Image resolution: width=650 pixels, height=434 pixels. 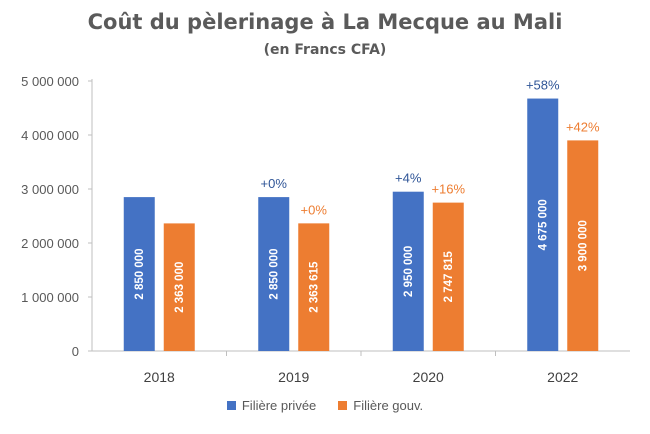 I want to click on legend-item-private: Filière privée, so click(x=271, y=405).